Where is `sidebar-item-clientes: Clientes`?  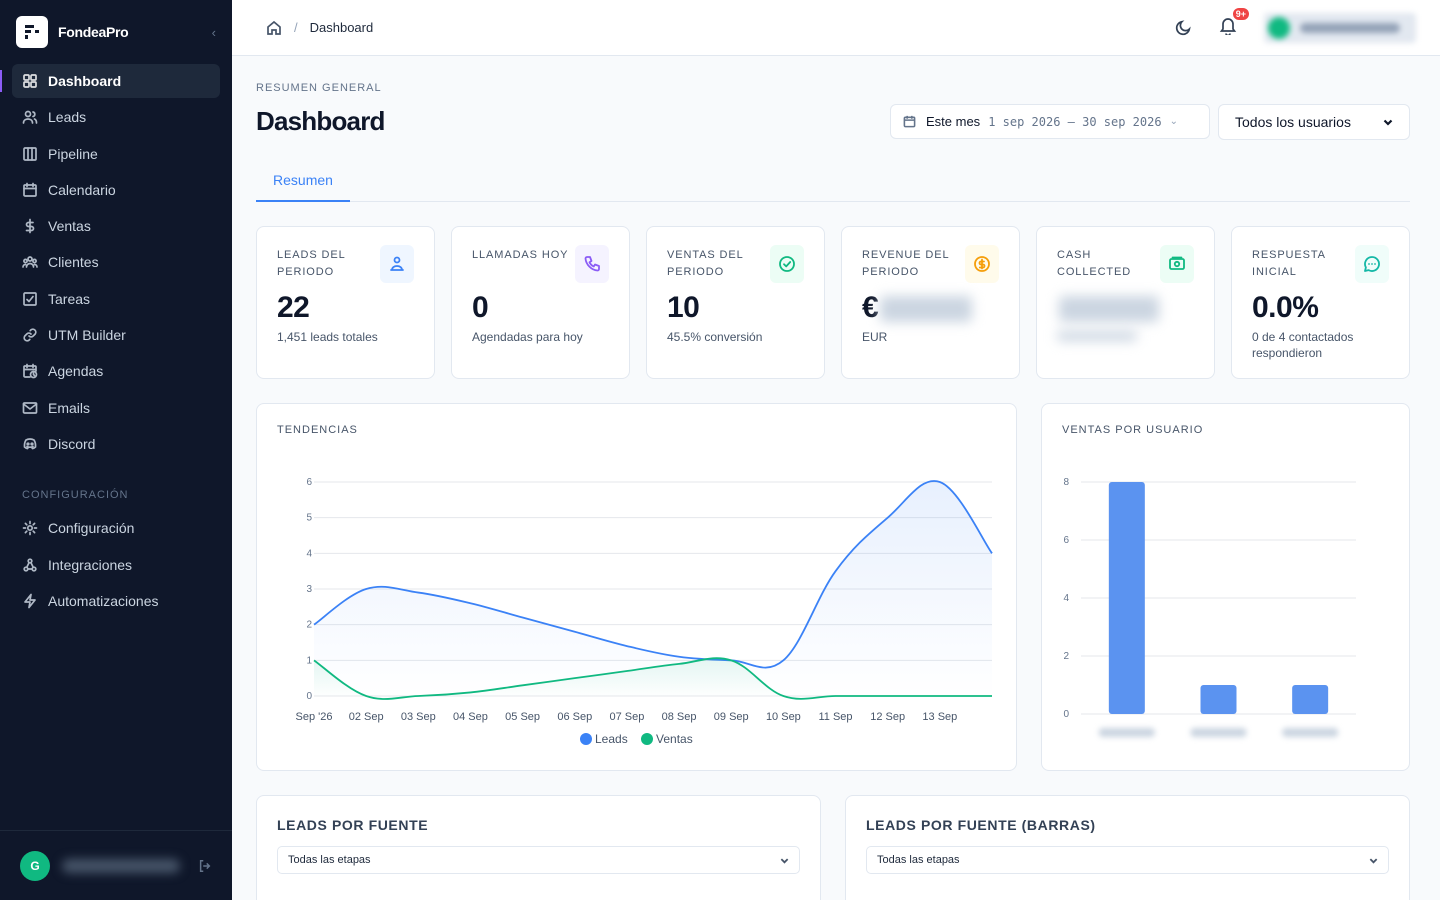
sidebar-item-clientes: Clientes is located at coordinates (116, 262).